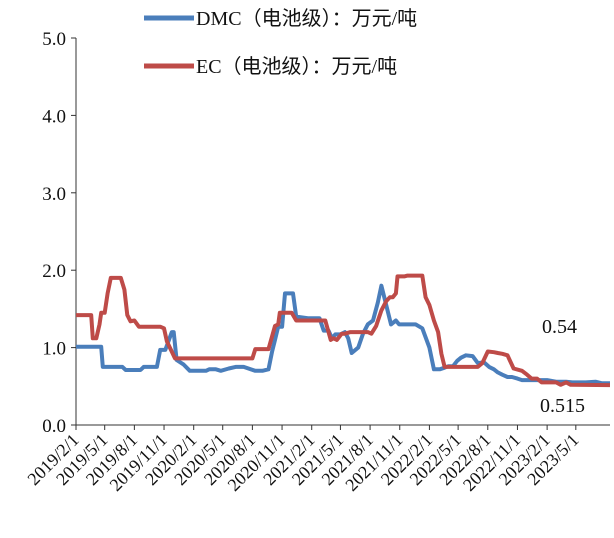 The image size is (614, 538). Describe the element at coordinates (280, 42) in the screenshot. I see `legend: DMC（电池级）：万元/吨 EC（电池级）：万元/吨` at that location.